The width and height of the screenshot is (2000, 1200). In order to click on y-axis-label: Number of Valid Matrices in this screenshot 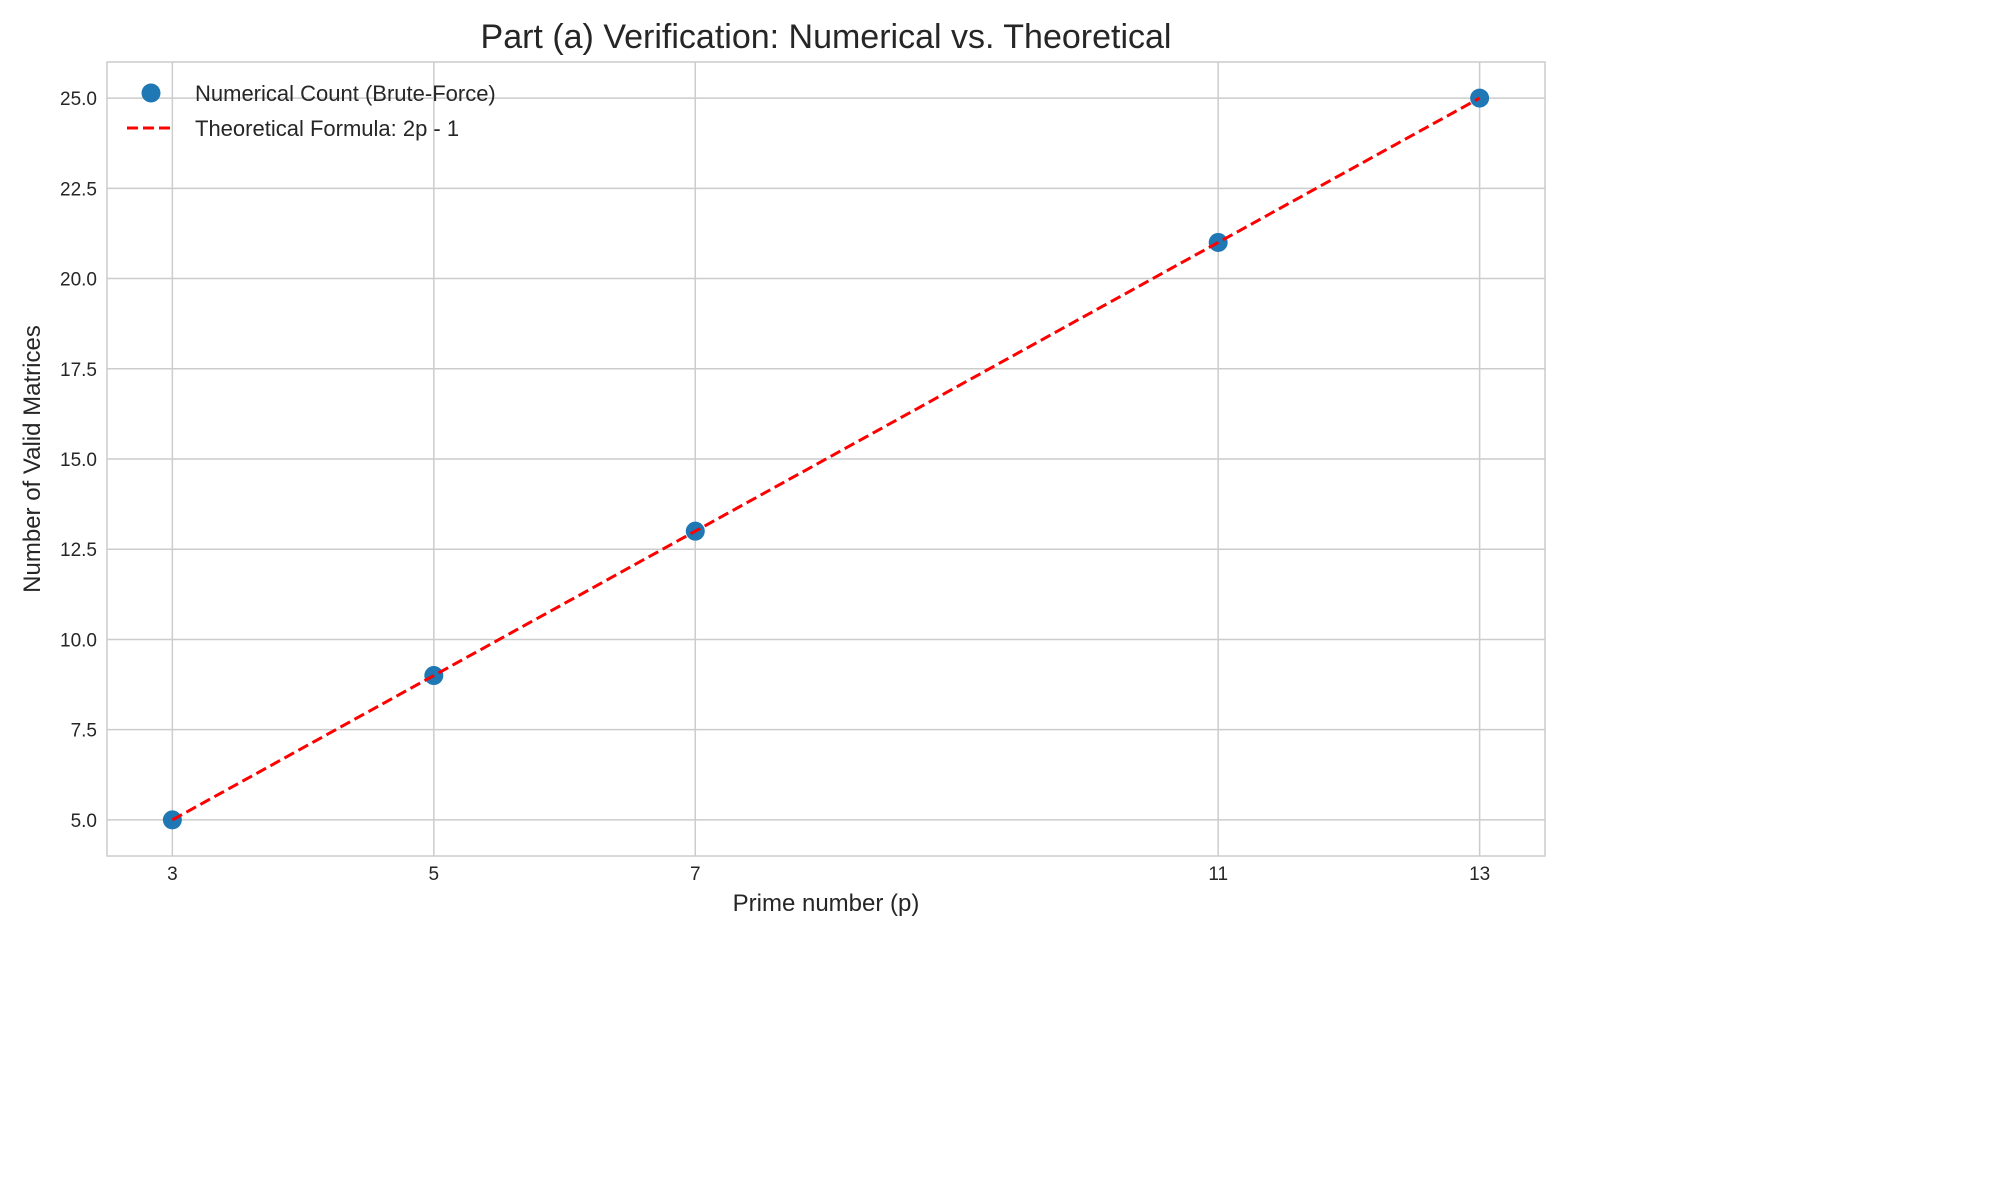, I will do `click(32, 459)`.